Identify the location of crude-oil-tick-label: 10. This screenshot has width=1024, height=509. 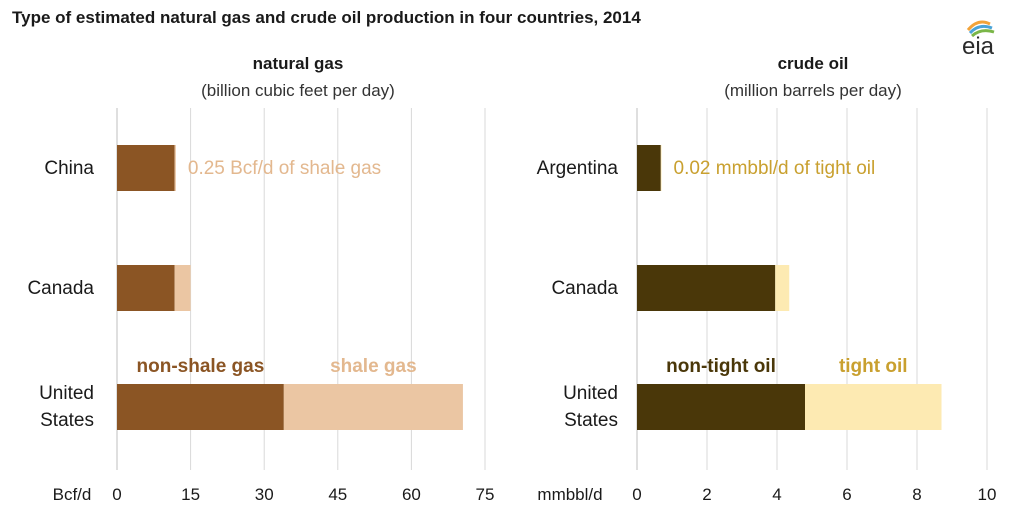
(987, 494).